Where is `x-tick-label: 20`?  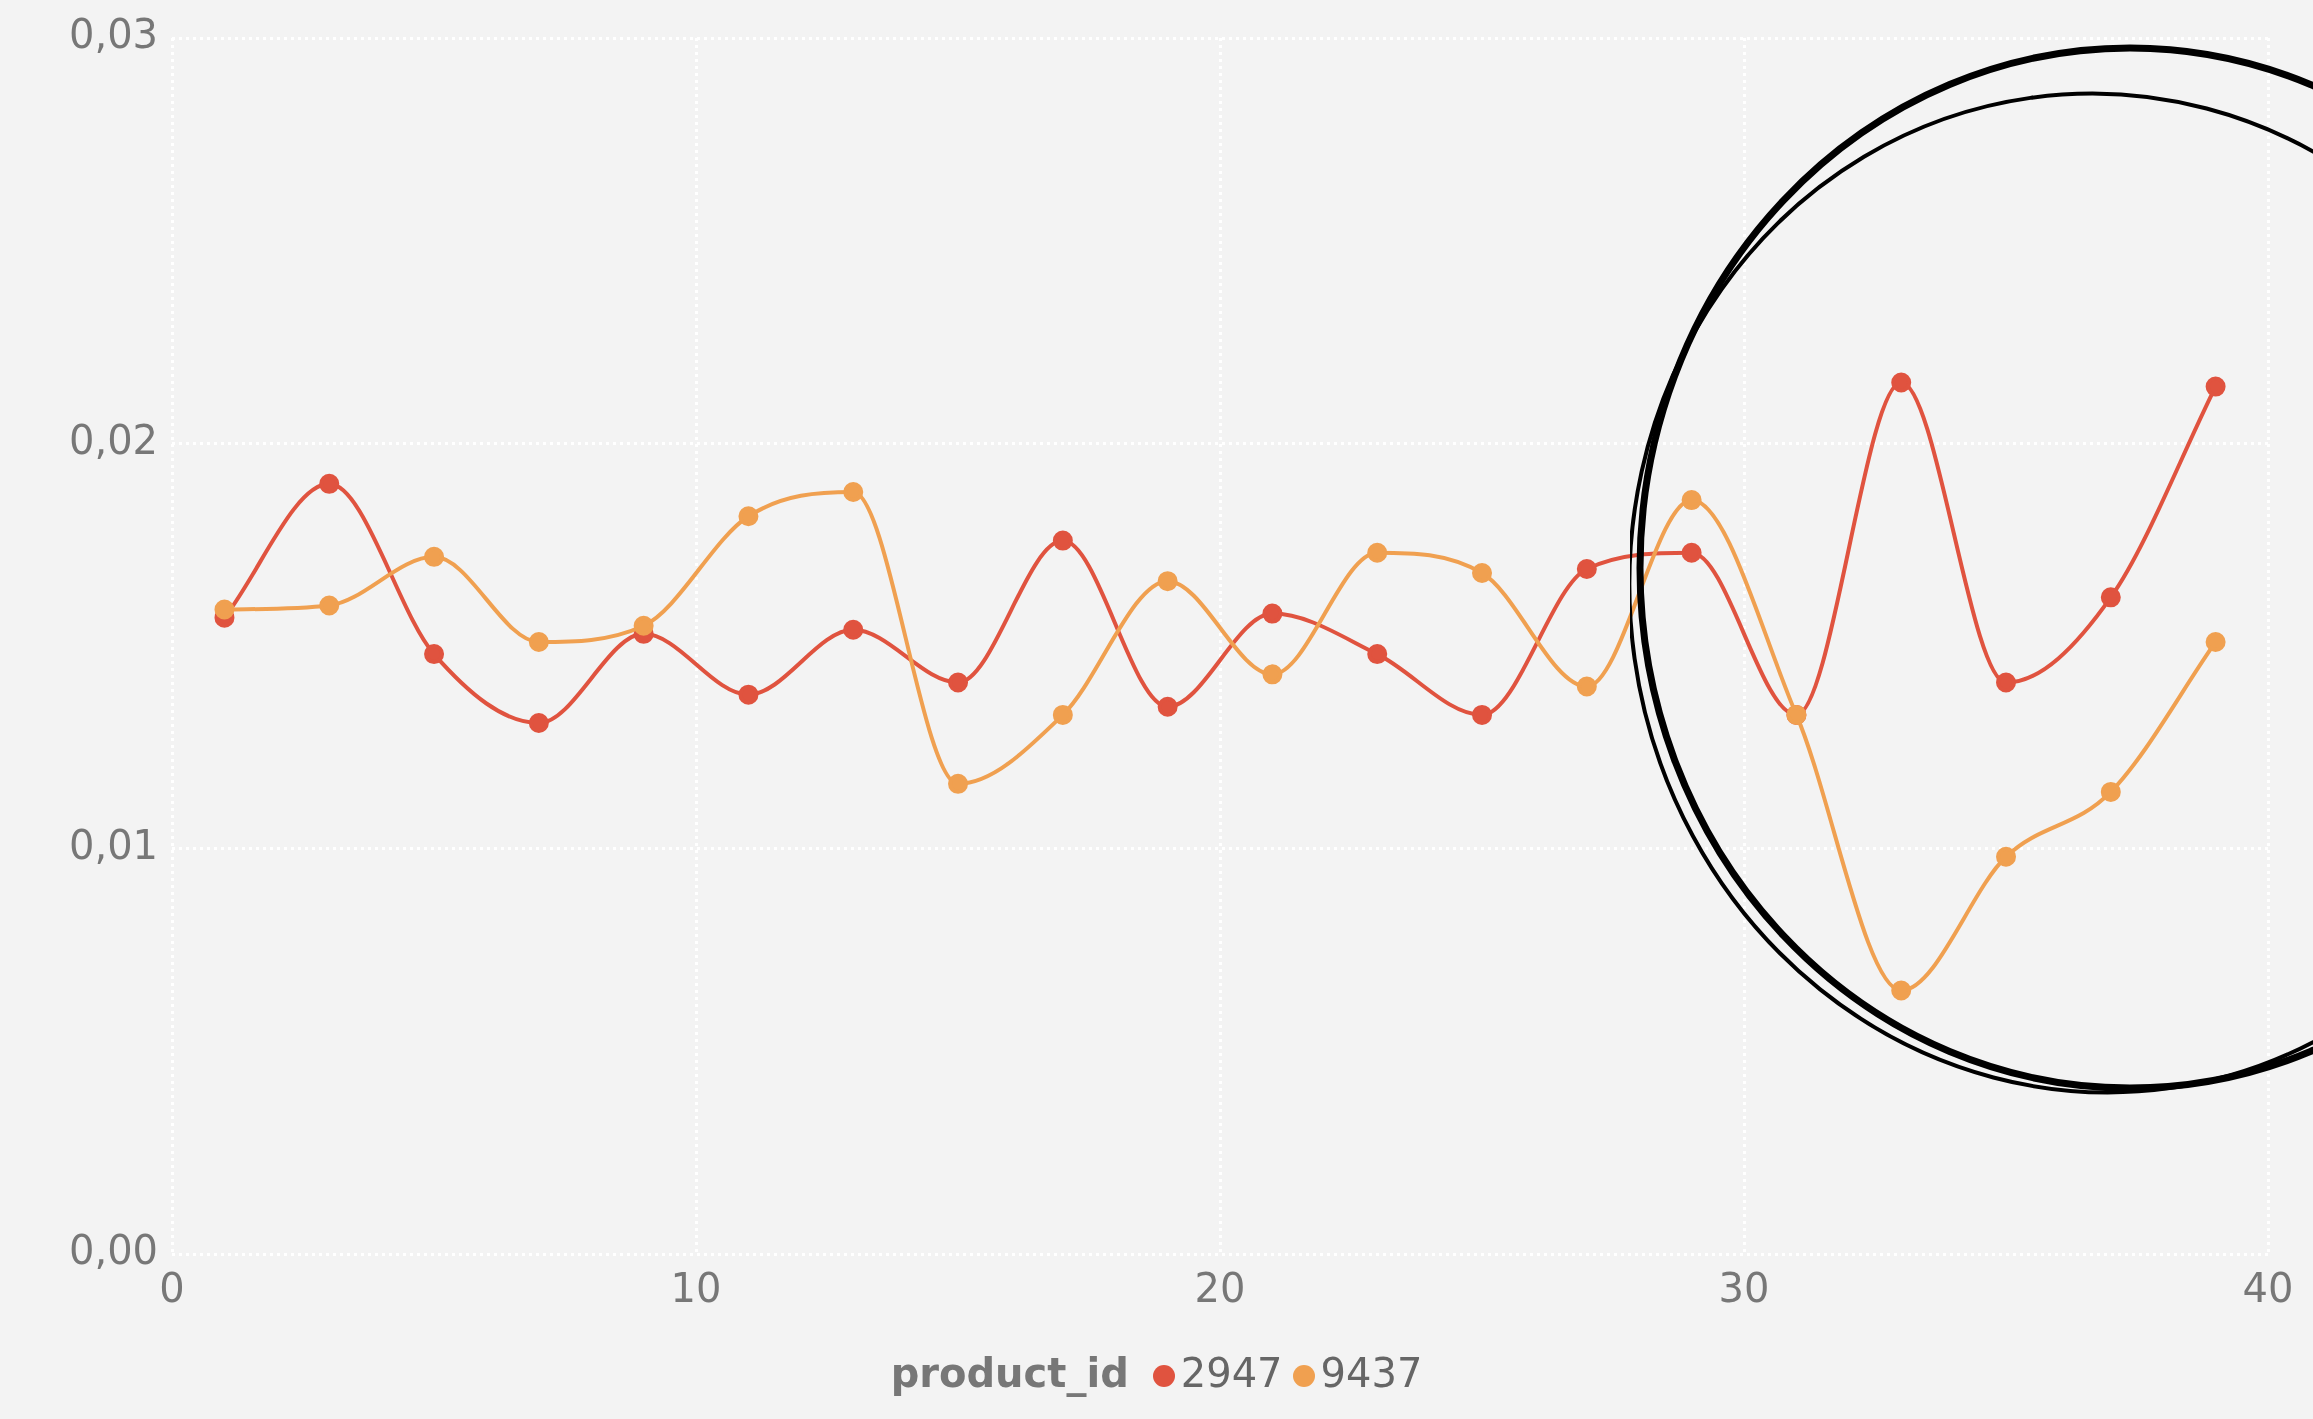 x-tick-label: 20 is located at coordinates (1220, 1288).